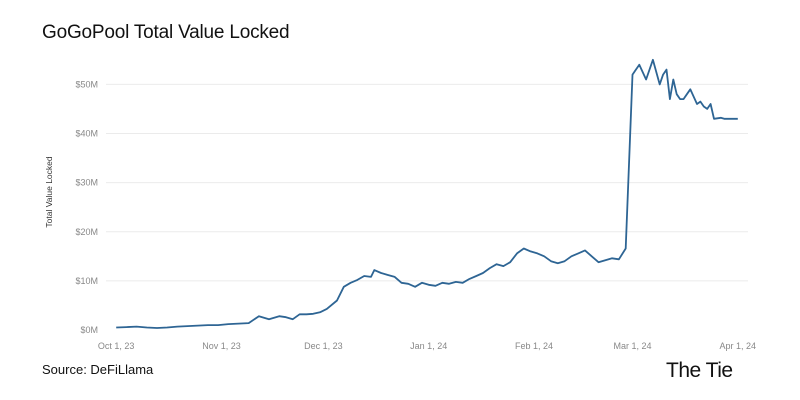 The height and width of the screenshot is (400, 800). I want to click on brand-logo: The Tie, so click(699, 370).